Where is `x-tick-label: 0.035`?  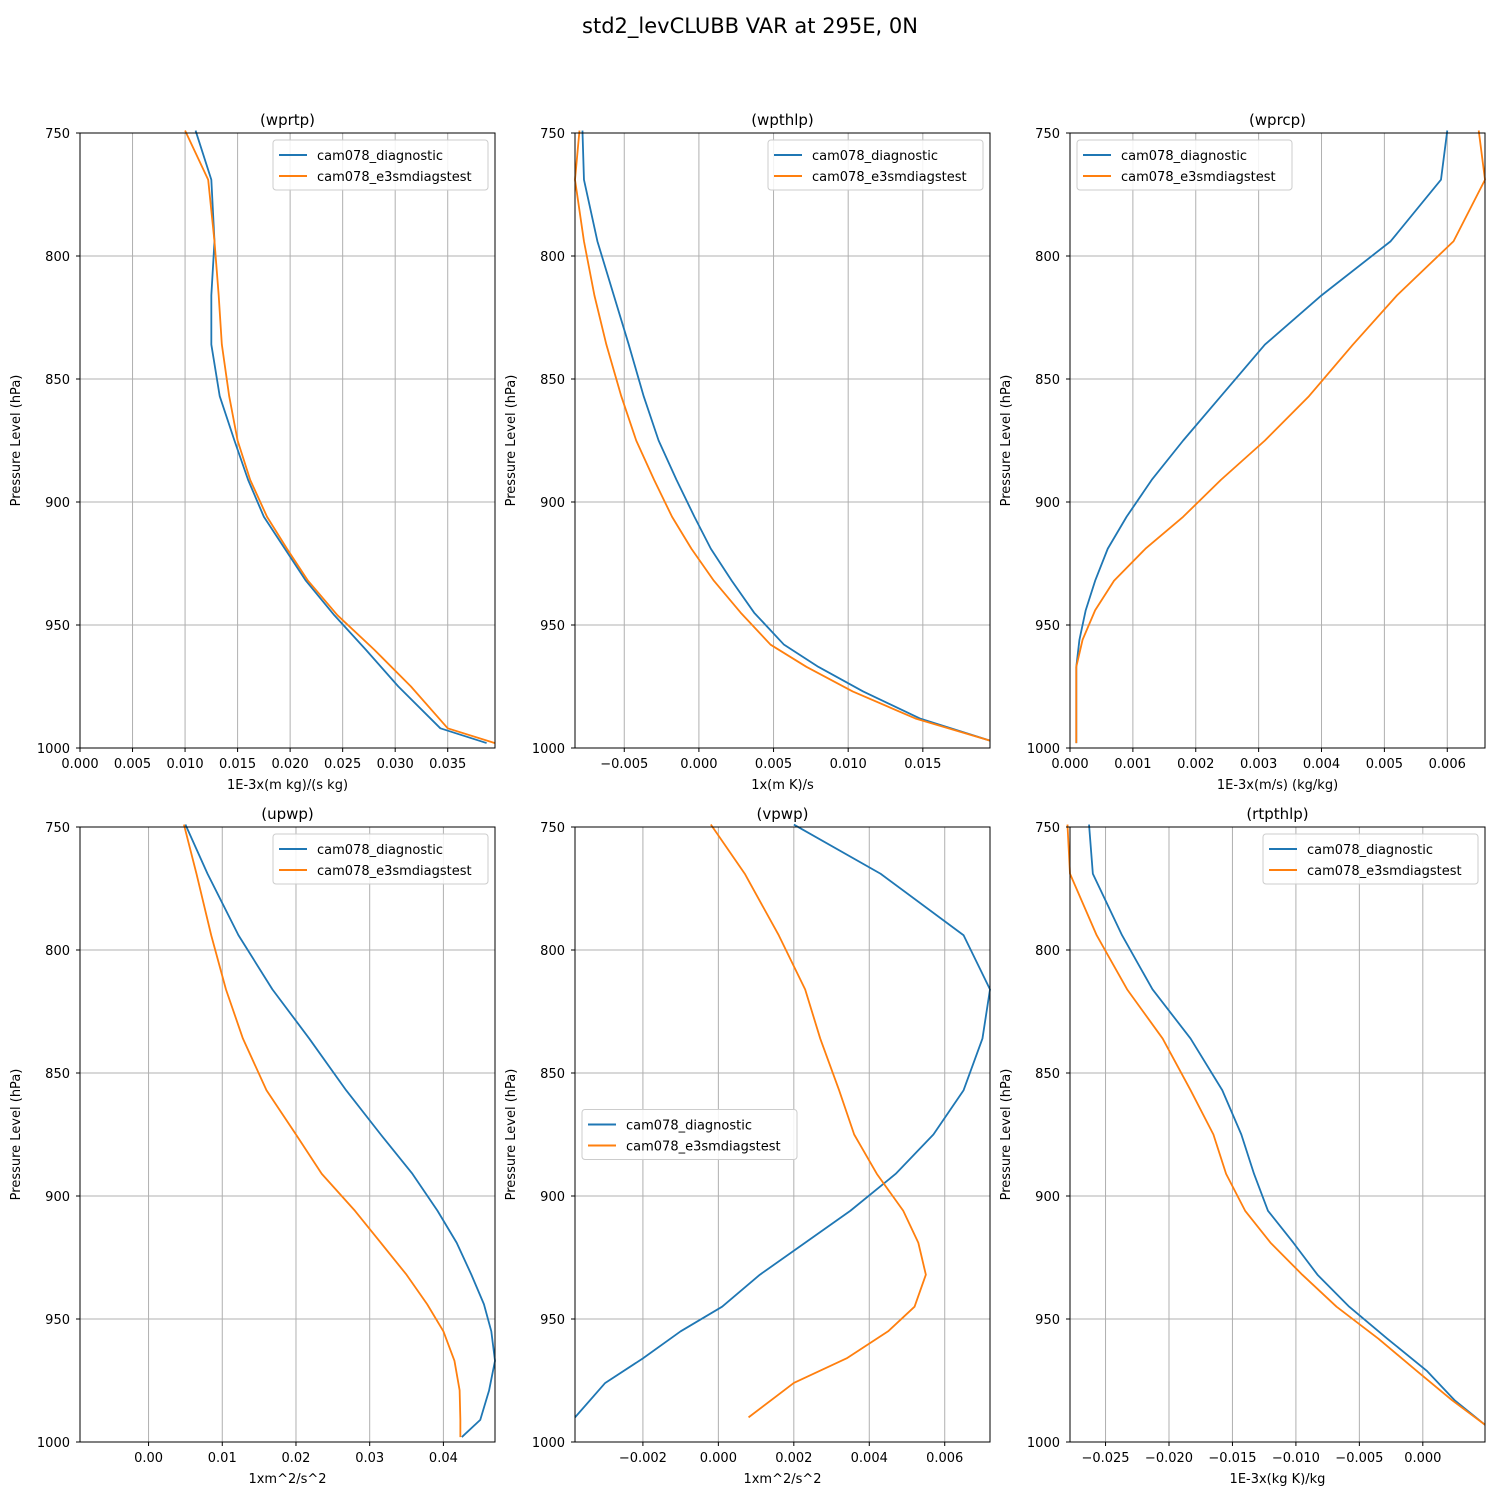
x-tick-label: 0.035 is located at coordinates (447, 764).